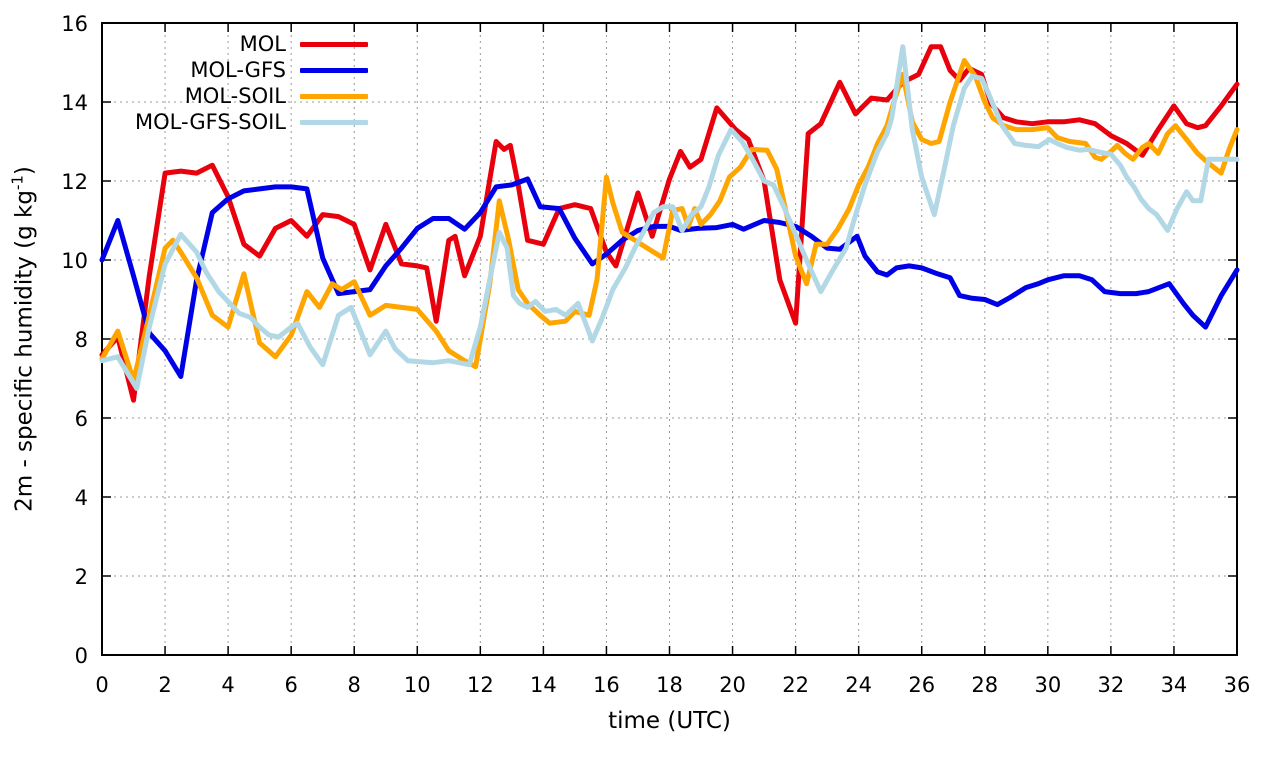  What do you see at coordinates (81, 656) in the screenshot?
I see `y-tick-label: 0` at bounding box center [81, 656].